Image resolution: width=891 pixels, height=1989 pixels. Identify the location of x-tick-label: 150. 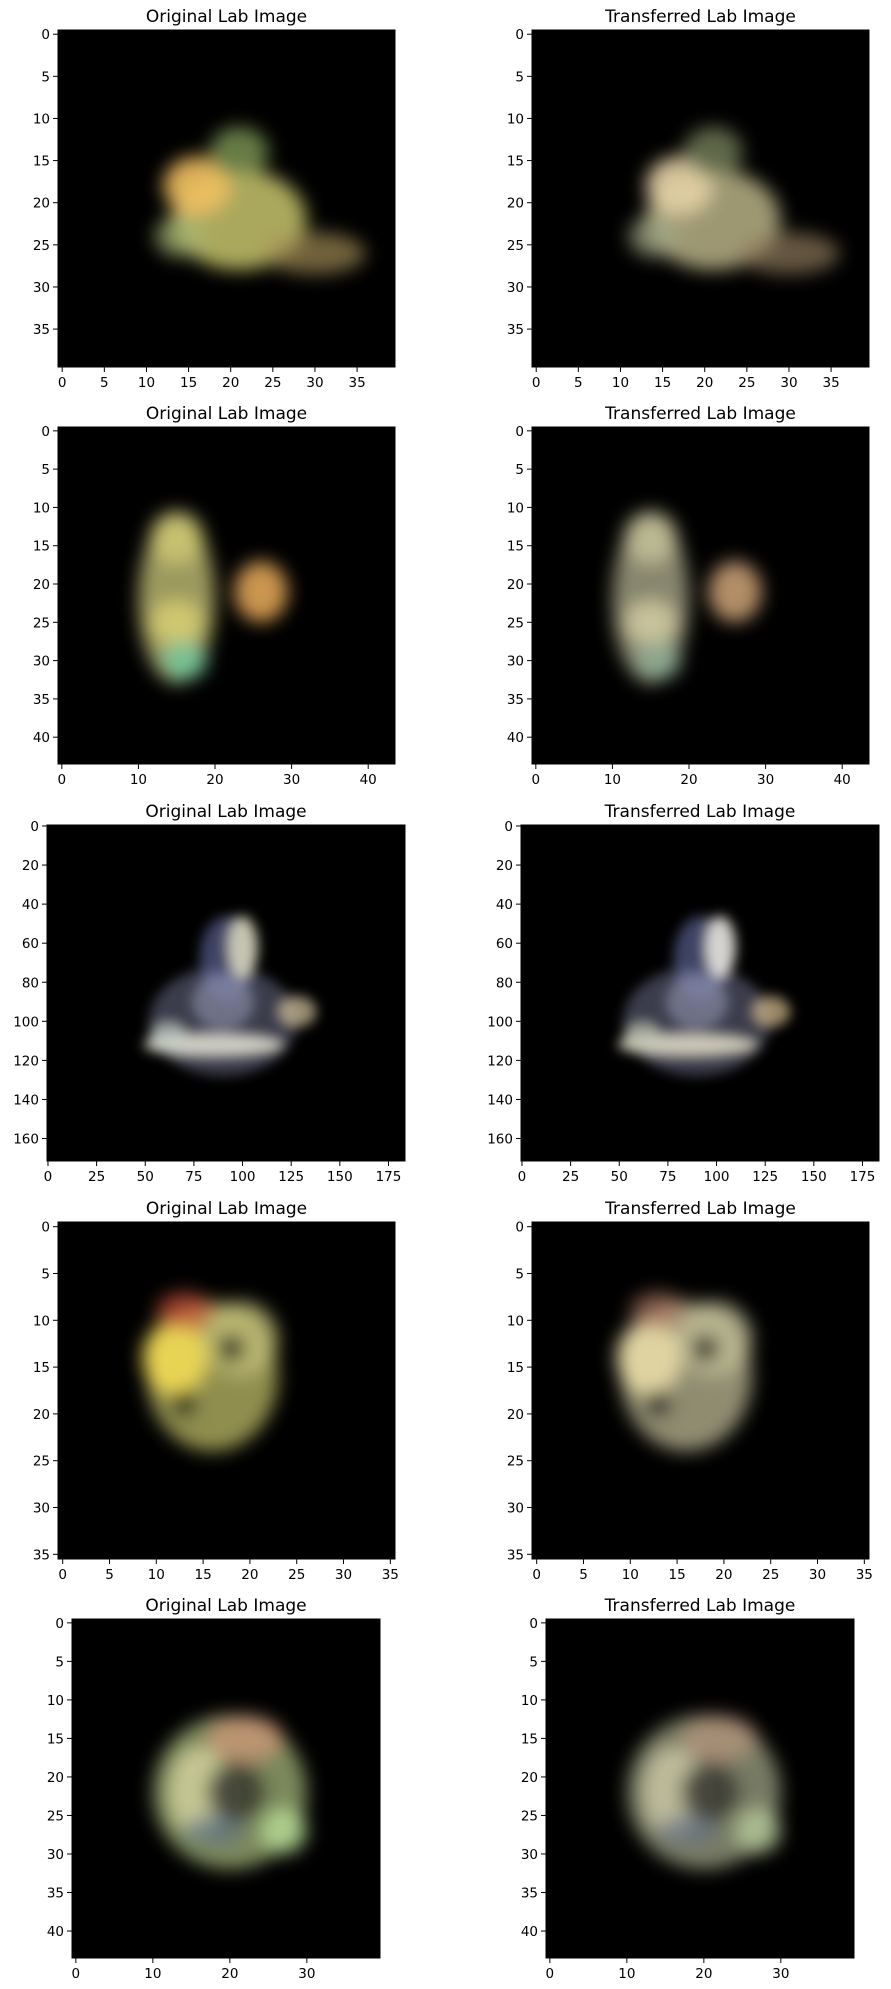
(814, 1177).